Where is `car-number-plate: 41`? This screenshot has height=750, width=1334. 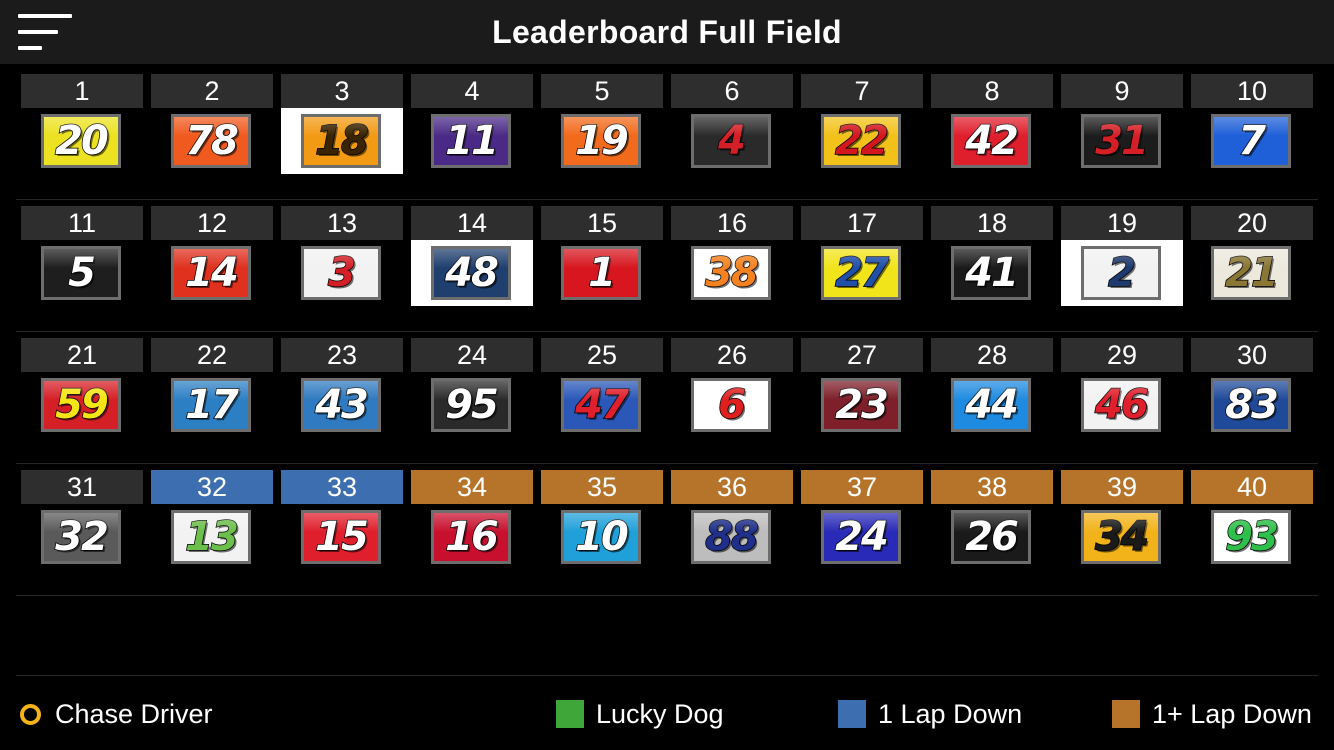
car-number-plate: 41 is located at coordinates (991, 273).